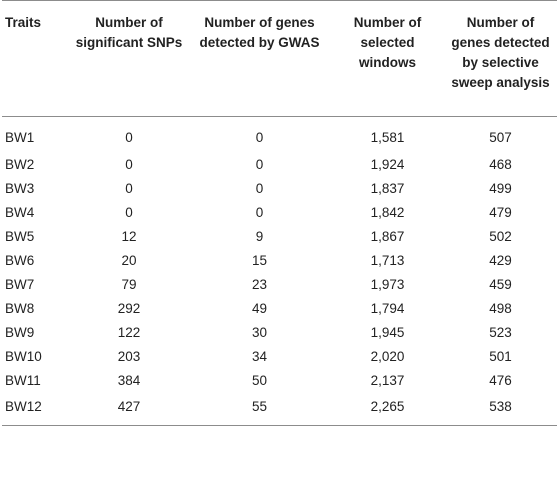 The height and width of the screenshot is (490, 559). I want to click on selected-windows-cell: 1,794, so click(387, 308).